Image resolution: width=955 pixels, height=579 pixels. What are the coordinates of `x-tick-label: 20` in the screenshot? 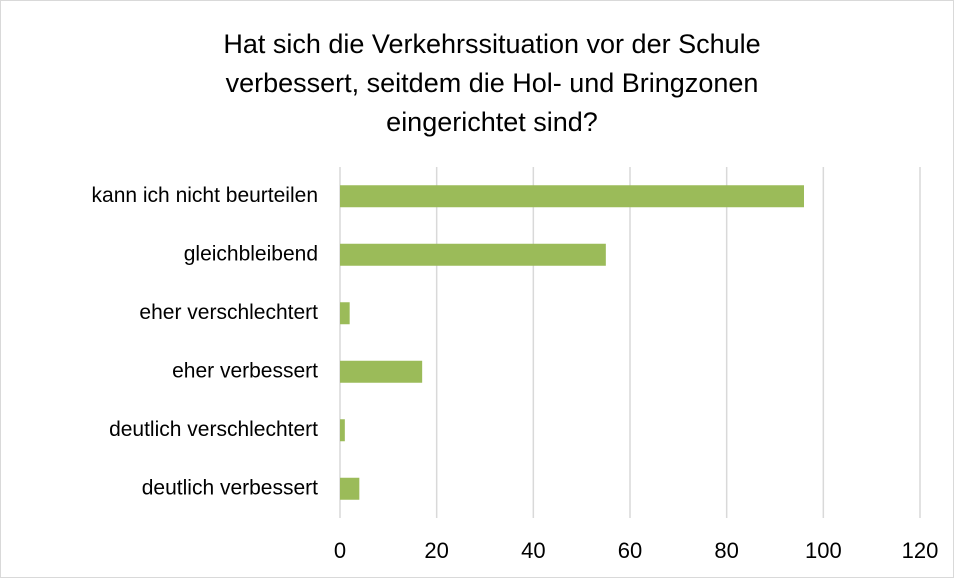 It's located at (436, 550).